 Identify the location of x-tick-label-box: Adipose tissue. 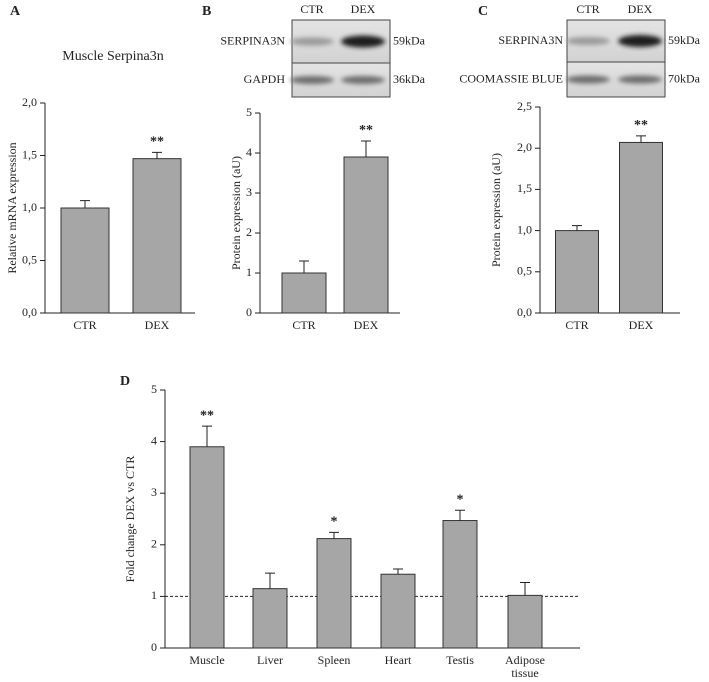
(525, 667).